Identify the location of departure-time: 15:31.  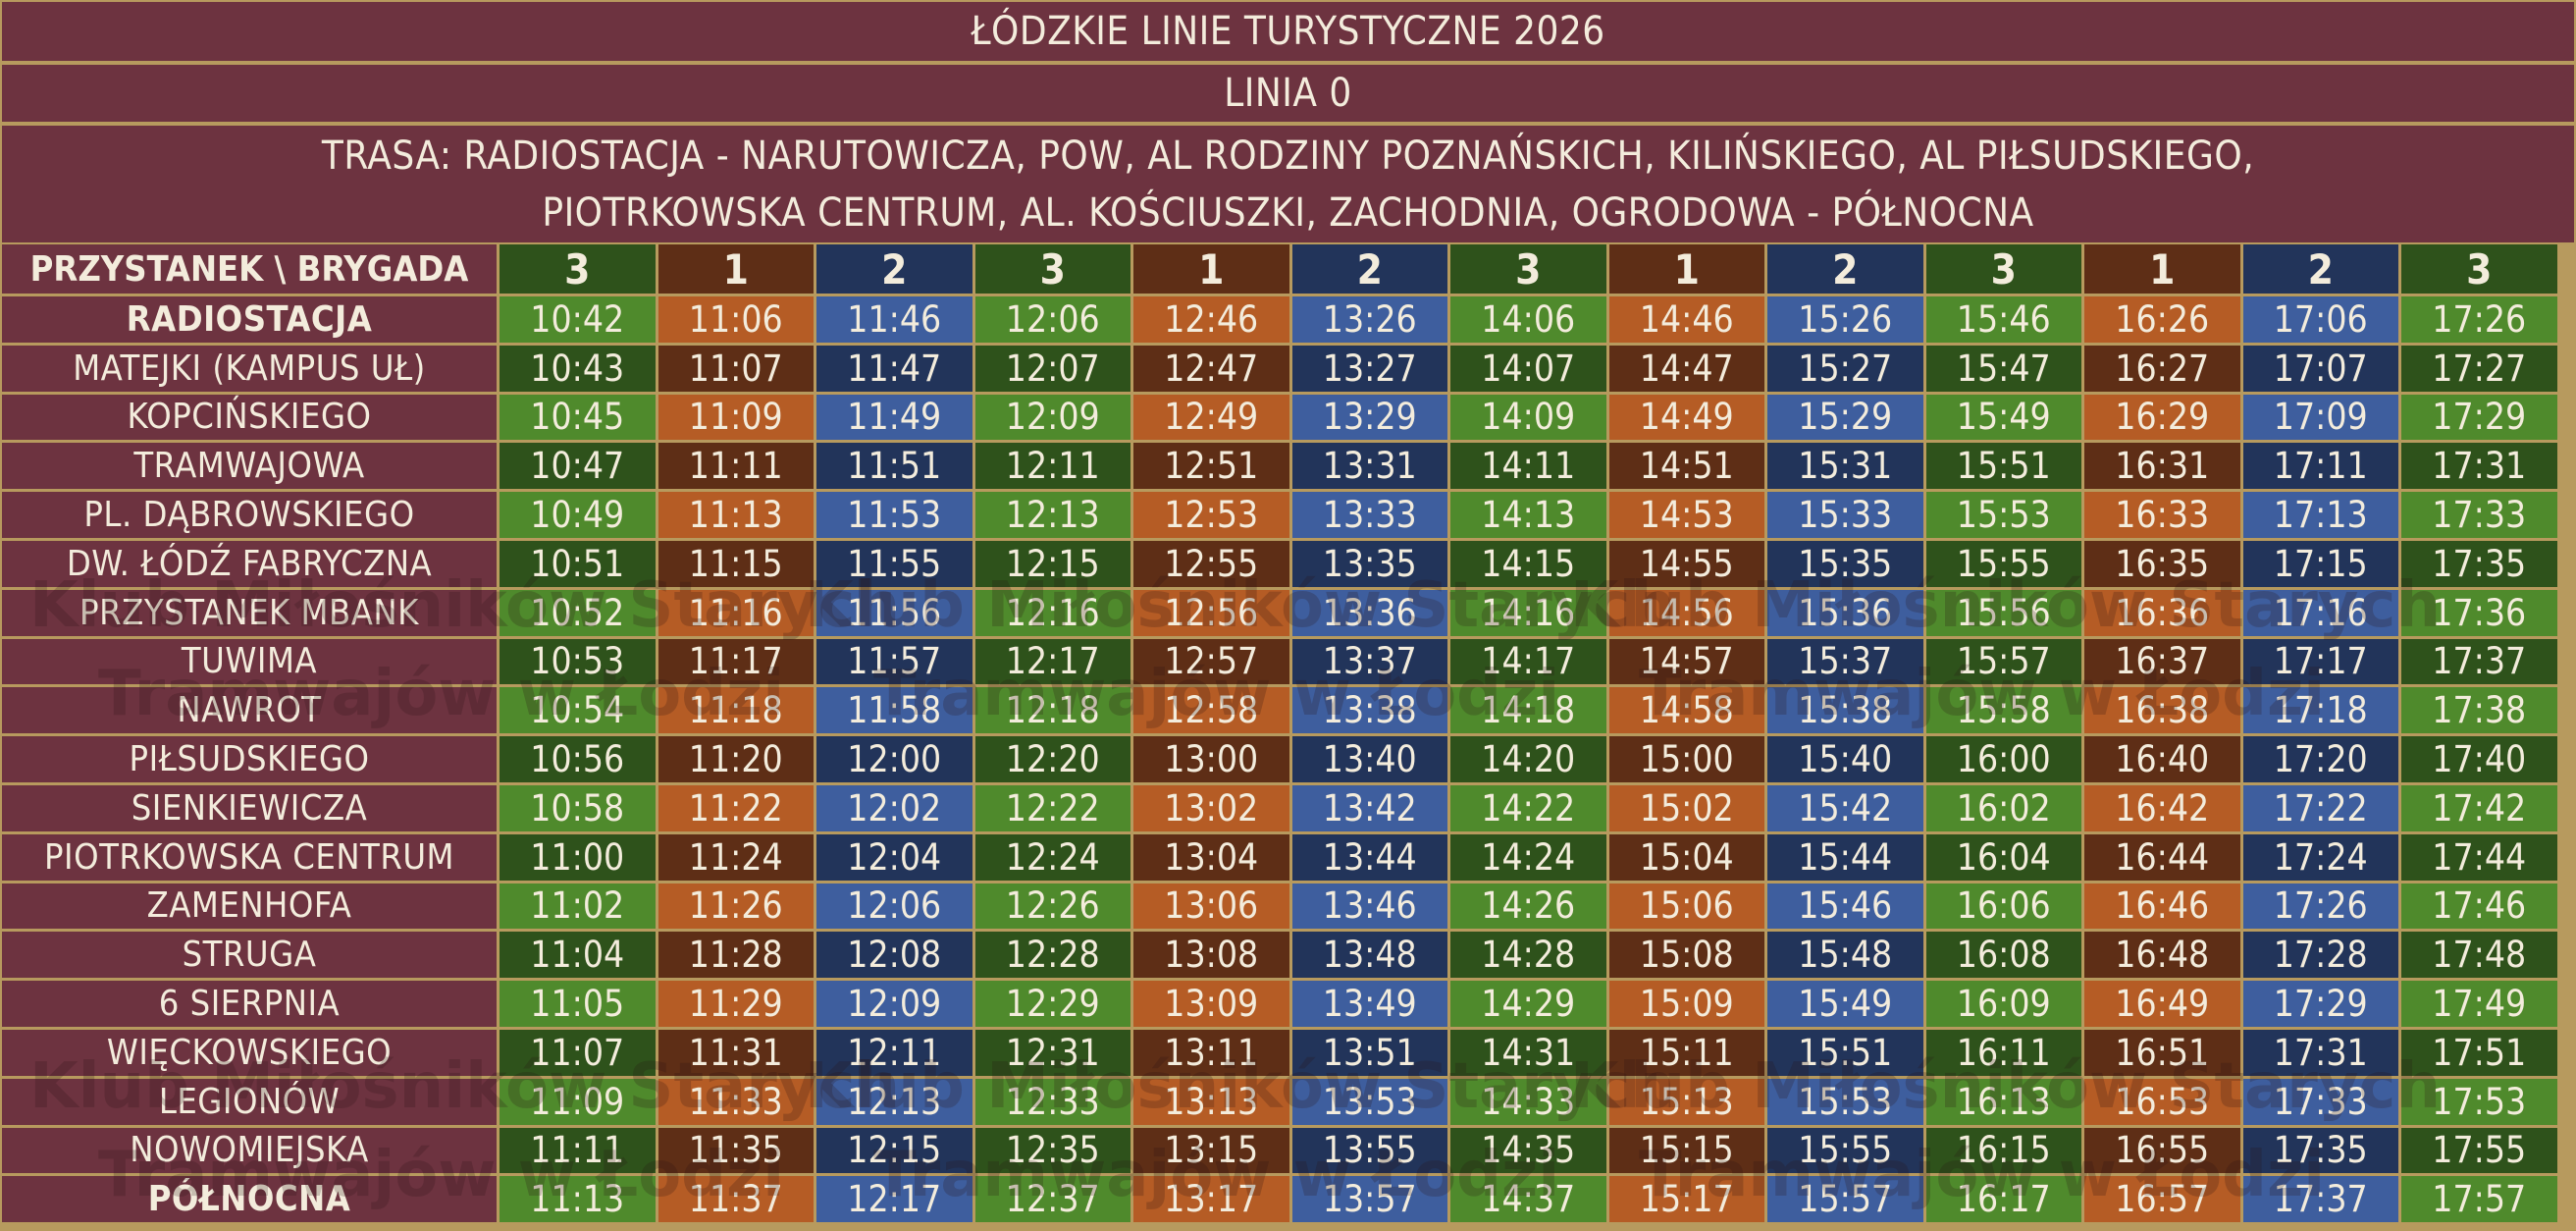
(1845, 466).